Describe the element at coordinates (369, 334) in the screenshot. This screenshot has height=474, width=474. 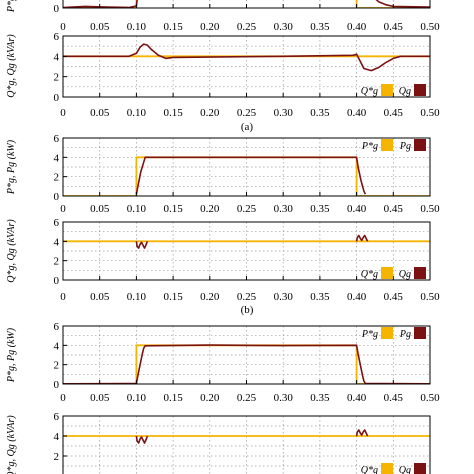
I see `legend-label-reference: P*g` at that location.